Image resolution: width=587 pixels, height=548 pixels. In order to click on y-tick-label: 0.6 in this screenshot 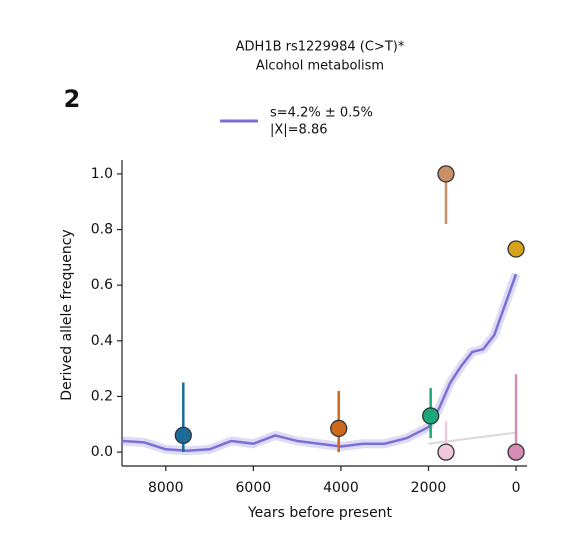, I will do `click(102, 285)`.